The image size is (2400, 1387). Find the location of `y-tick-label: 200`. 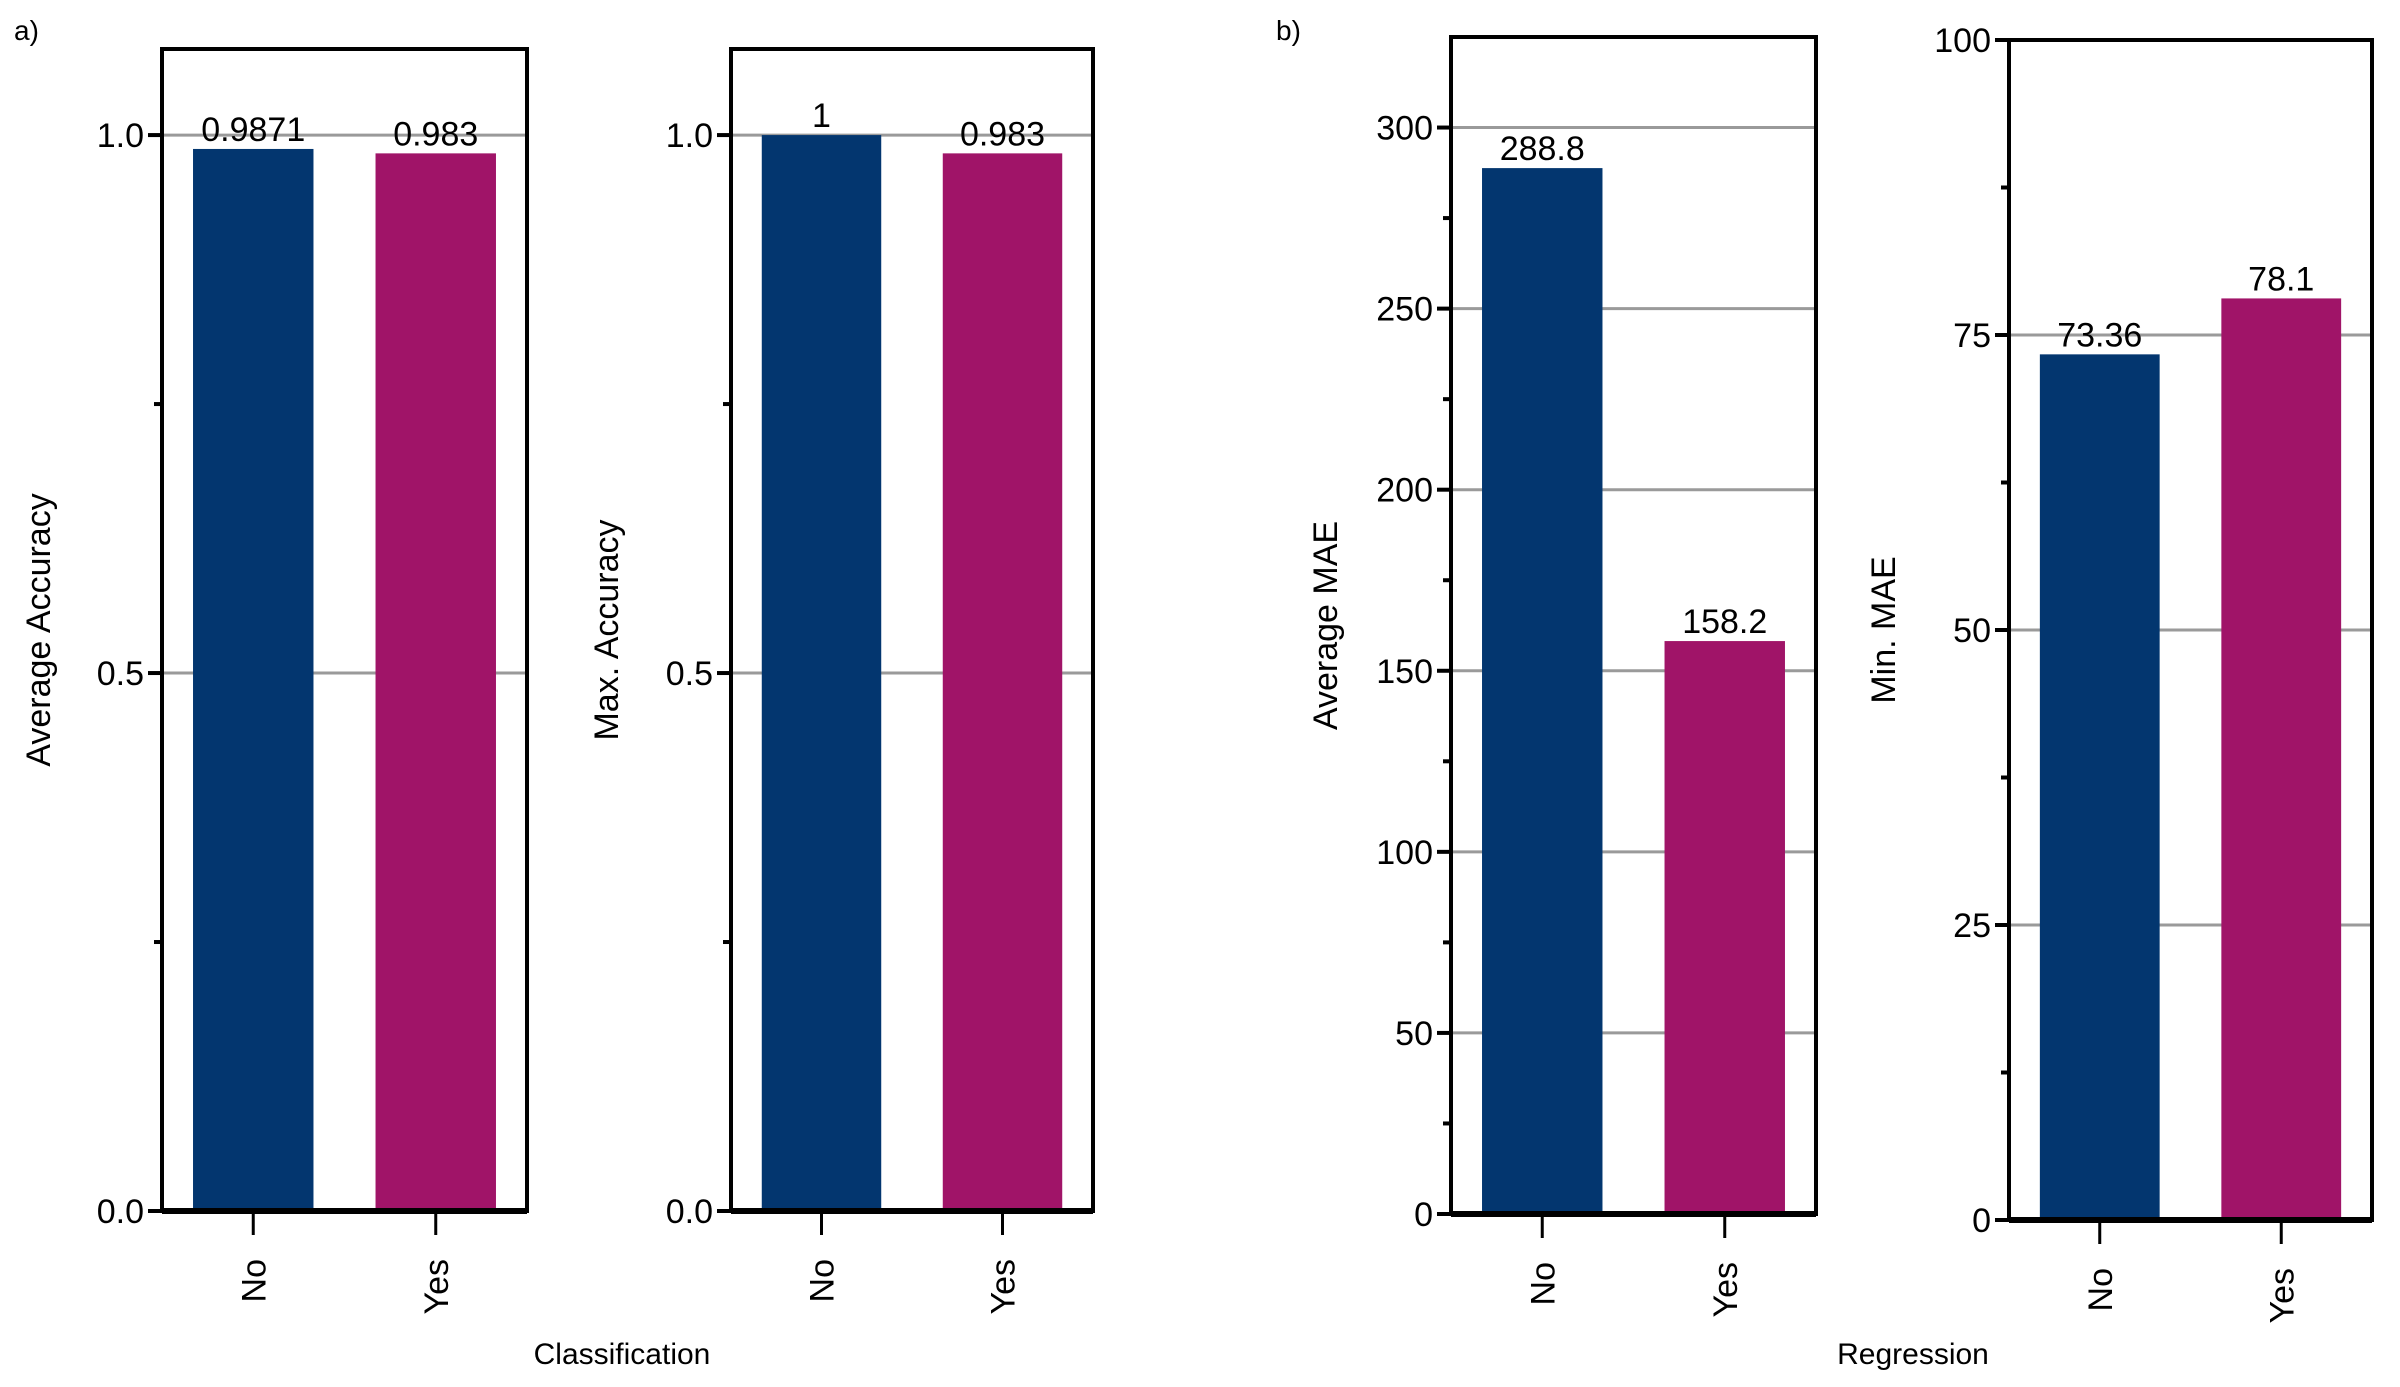

y-tick-label: 200 is located at coordinates (1404, 491).